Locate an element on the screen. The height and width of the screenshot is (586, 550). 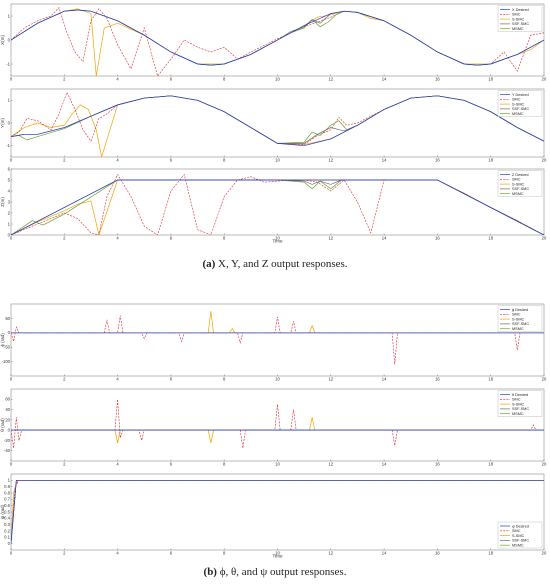
y-tick-label: 0.4 is located at coordinates (7, 518).